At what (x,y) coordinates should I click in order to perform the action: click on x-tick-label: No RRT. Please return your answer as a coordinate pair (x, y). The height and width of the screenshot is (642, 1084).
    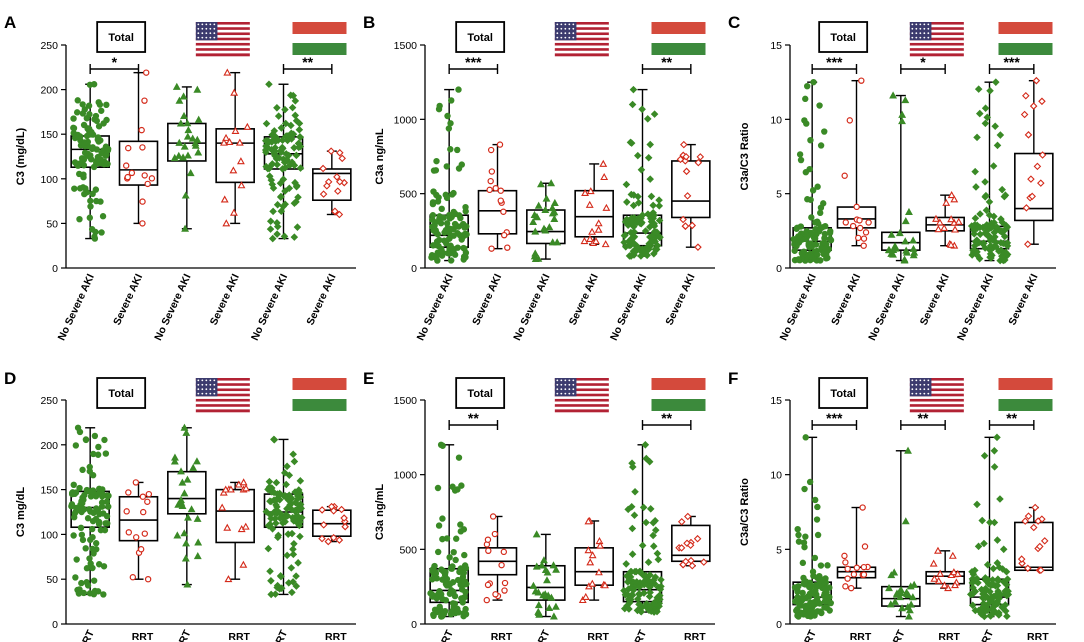
    Looking at the image, I should click on (893, 635).